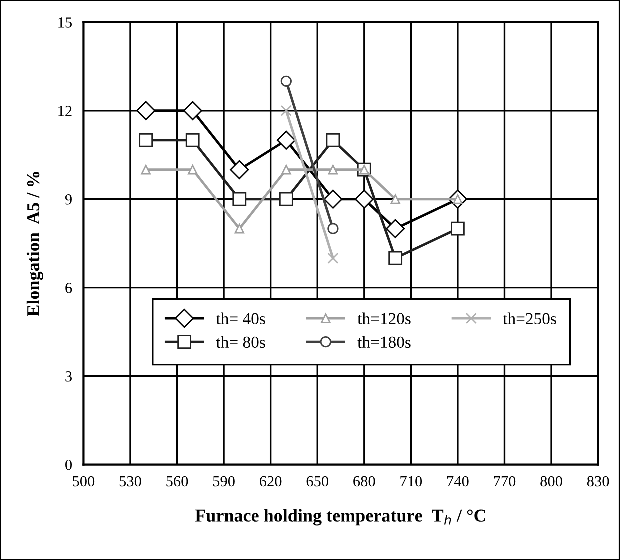 The width and height of the screenshot is (620, 560). Describe the element at coordinates (551, 481) in the screenshot. I see `x-tick-label: 800` at that location.